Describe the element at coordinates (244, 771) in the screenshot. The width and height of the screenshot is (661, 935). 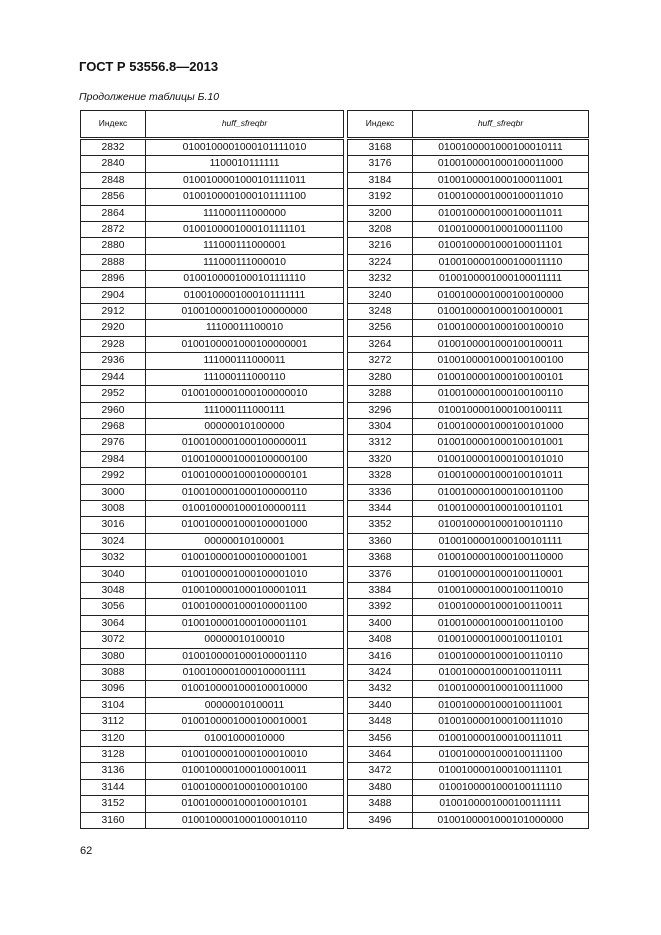
I see `code-cell: 0100100001000100010011` at that location.